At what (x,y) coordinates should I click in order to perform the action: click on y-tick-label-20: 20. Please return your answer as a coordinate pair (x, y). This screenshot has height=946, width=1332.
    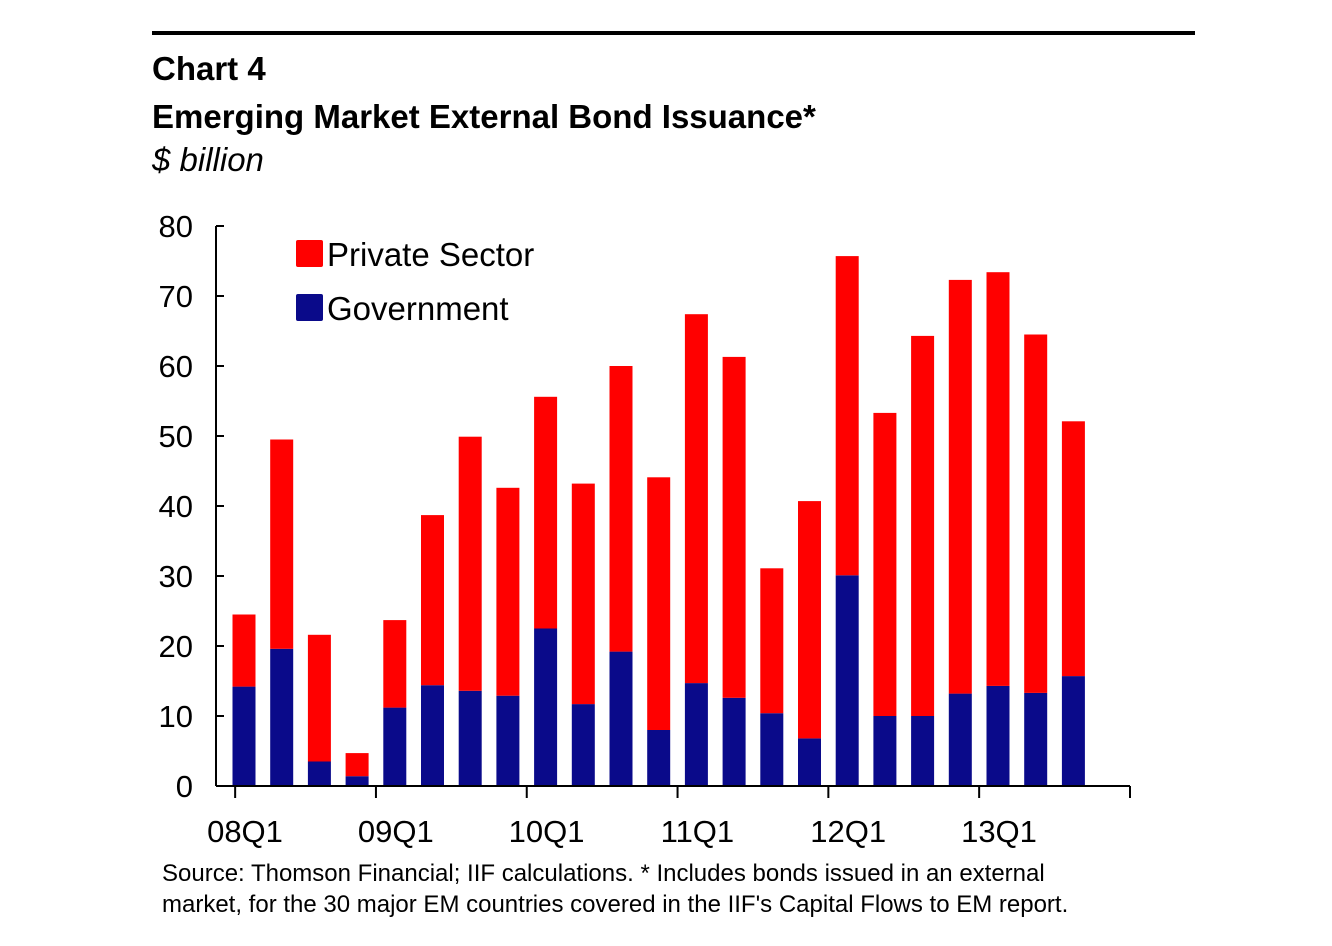
    Looking at the image, I should click on (176, 646).